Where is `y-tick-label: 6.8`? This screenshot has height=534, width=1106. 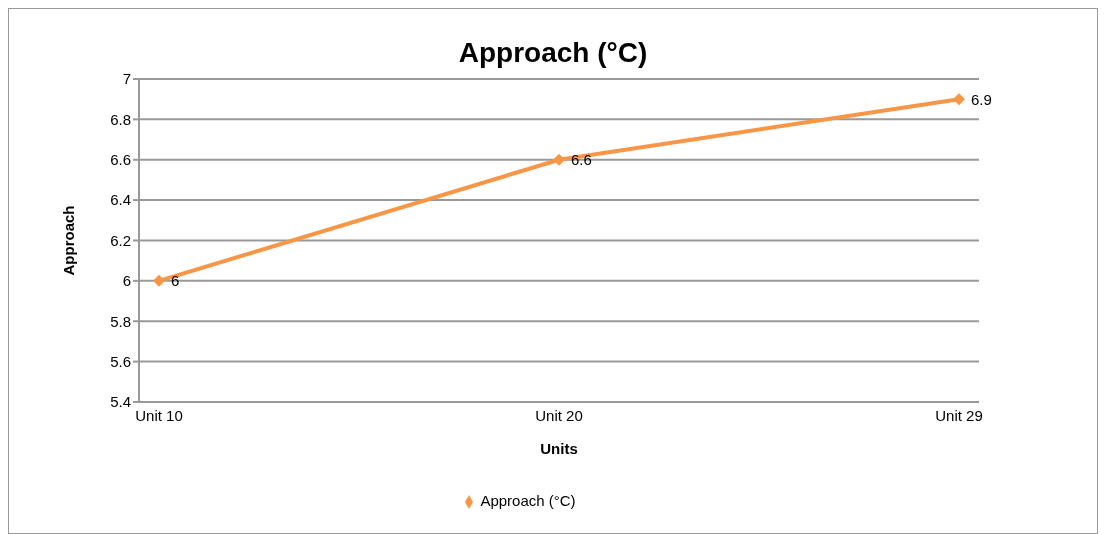 y-tick-label: 6.8 is located at coordinates (120, 119).